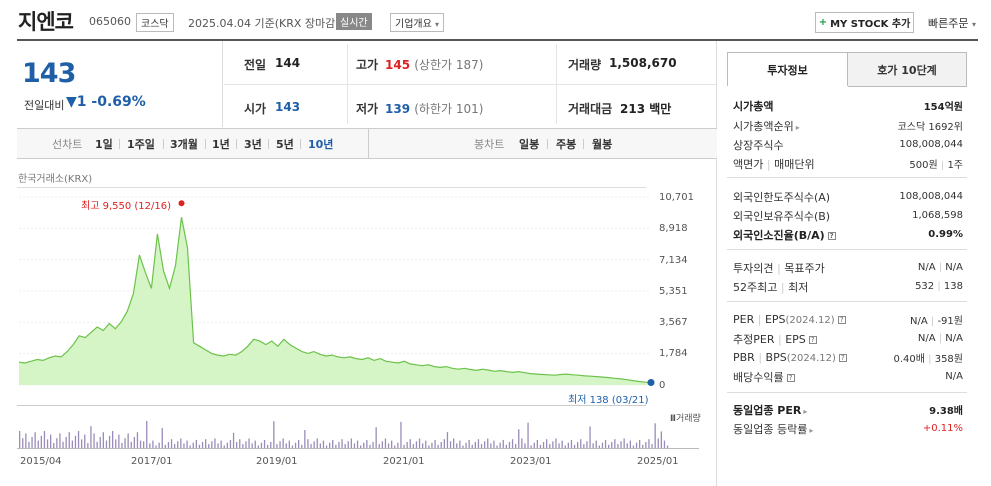 The image size is (991, 486). What do you see at coordinates (321, 144) in the screenshot?
I see `tab-10year: 10년` at bounding box center [321, 144].